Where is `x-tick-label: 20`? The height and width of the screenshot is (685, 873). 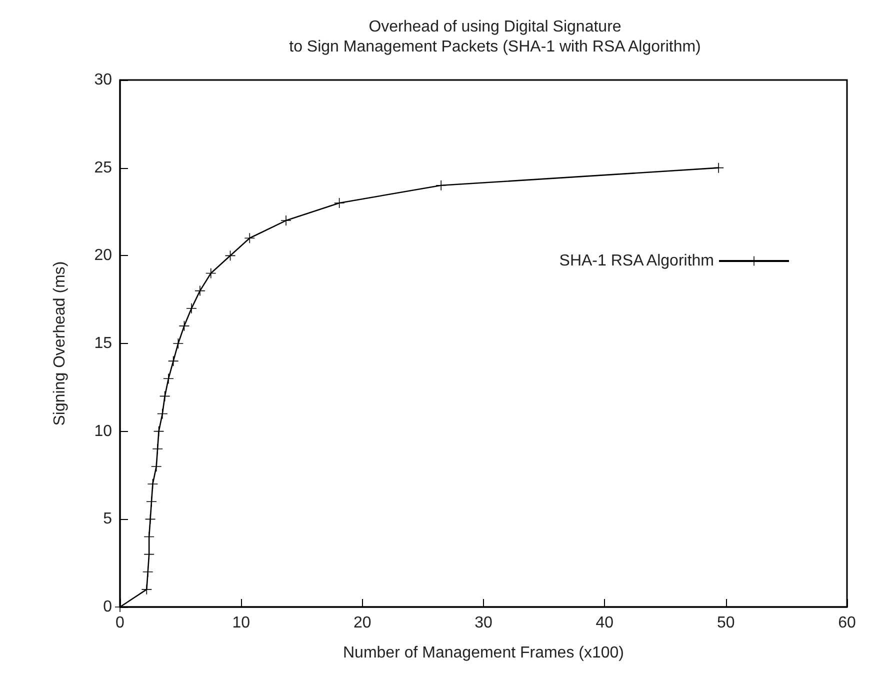
x-tick-label: 20 is located at coordinates (362, 623).